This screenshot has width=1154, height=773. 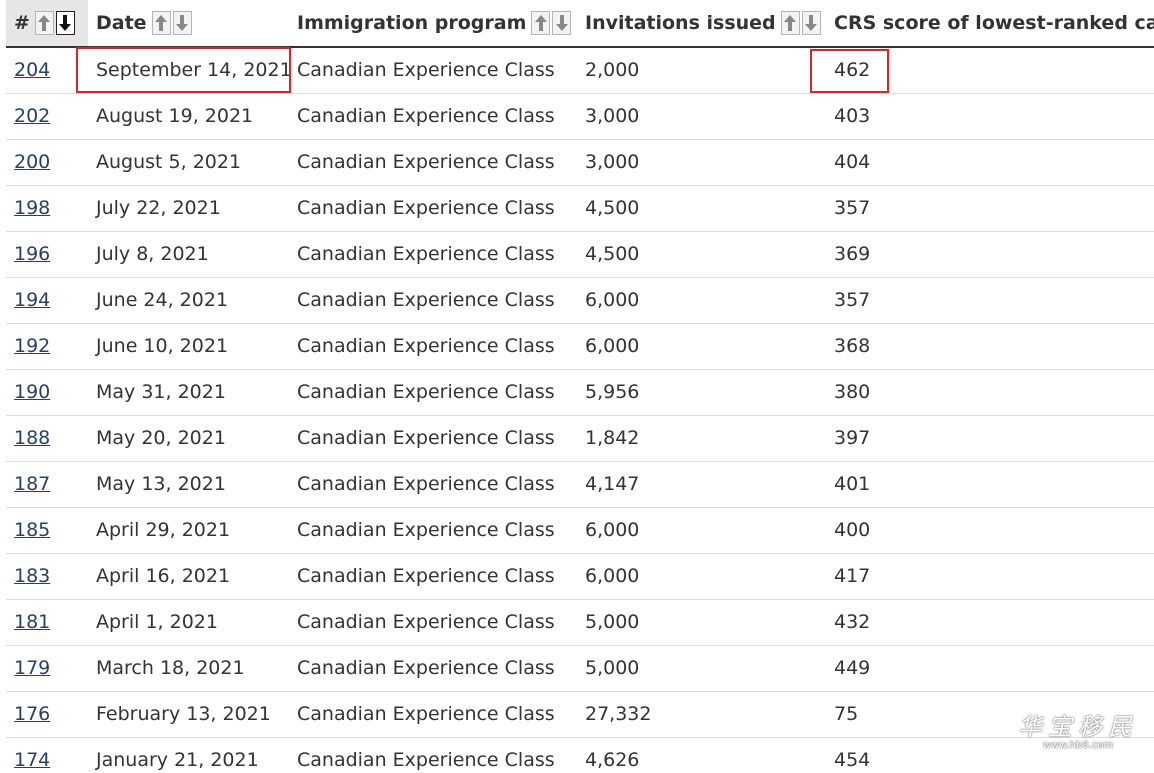 I want to click on cell-num: 188, so click(x=47, y=438).